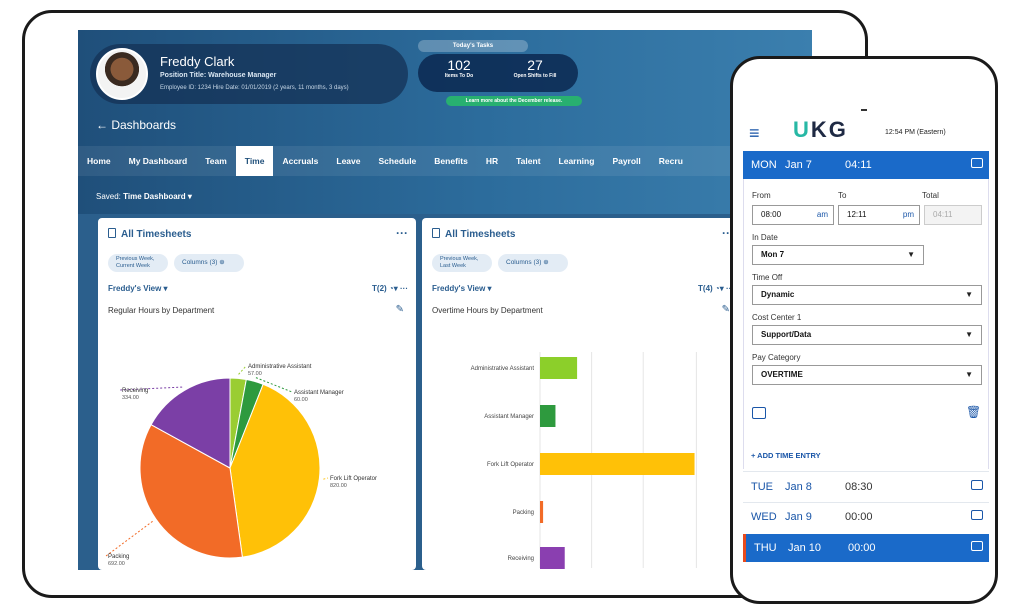 This screenshot has height=610, width=1024. I want to click on saved-view: Saved: Time Dashboard ▾, so click(144, 196).